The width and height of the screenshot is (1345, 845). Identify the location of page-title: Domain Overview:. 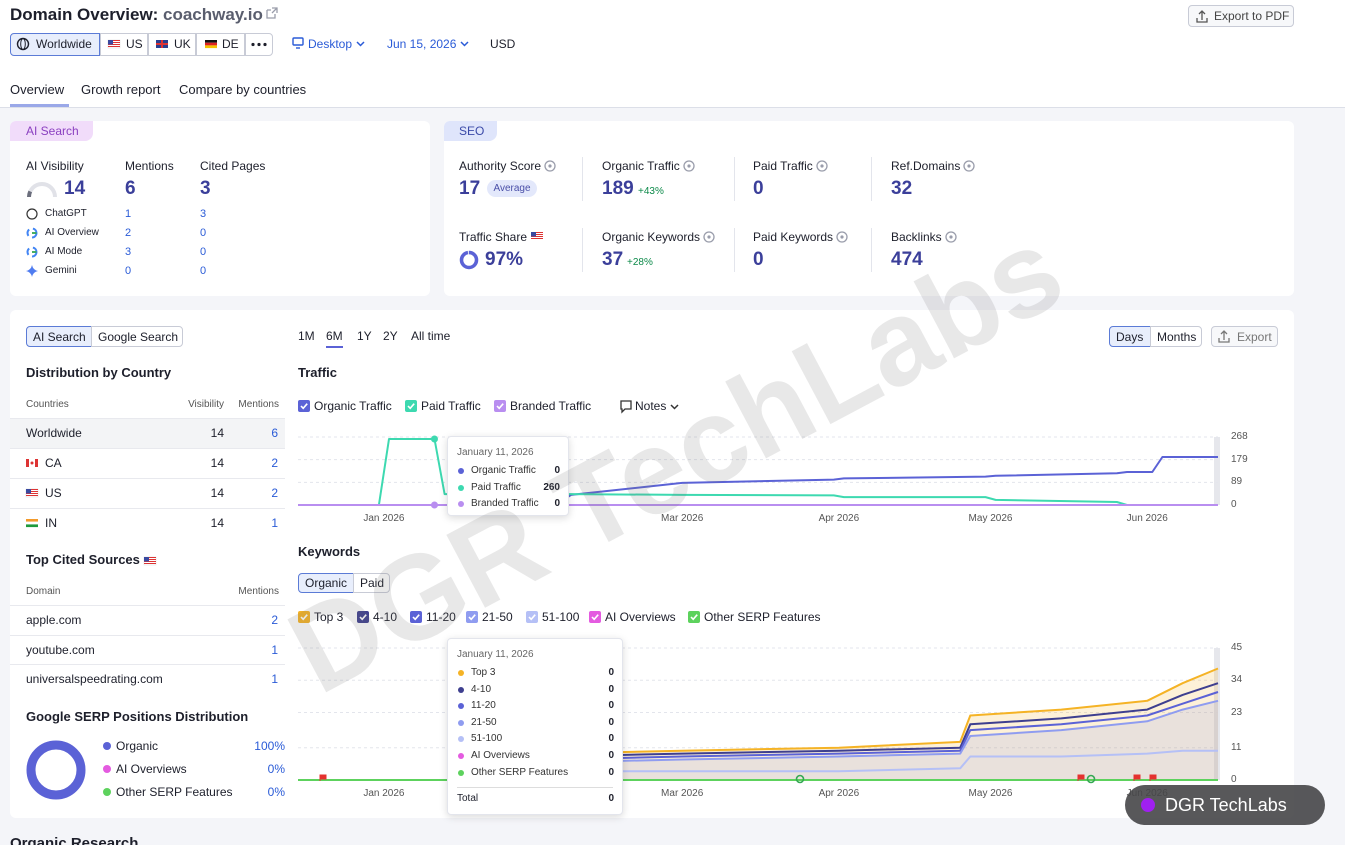
(84, 14).